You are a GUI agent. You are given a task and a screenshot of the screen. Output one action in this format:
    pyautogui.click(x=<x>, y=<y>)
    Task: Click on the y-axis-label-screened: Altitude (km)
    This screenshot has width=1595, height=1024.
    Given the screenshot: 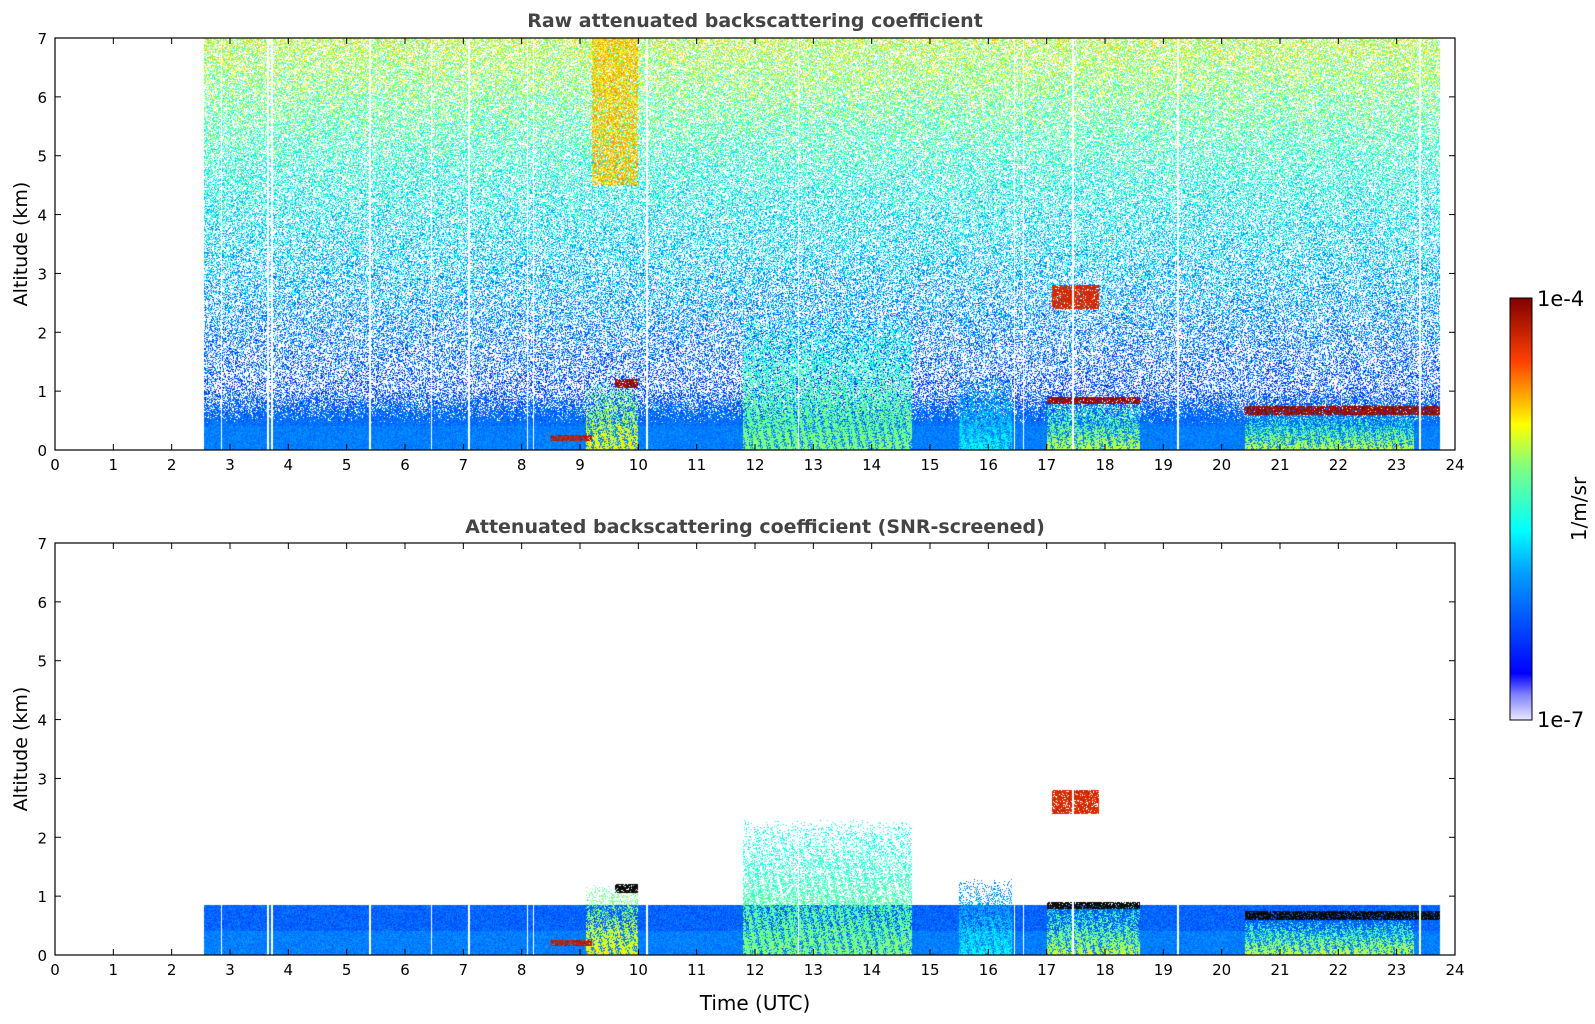 What is the action you would take?
    pyautogui.click(x=21, y=749)
    